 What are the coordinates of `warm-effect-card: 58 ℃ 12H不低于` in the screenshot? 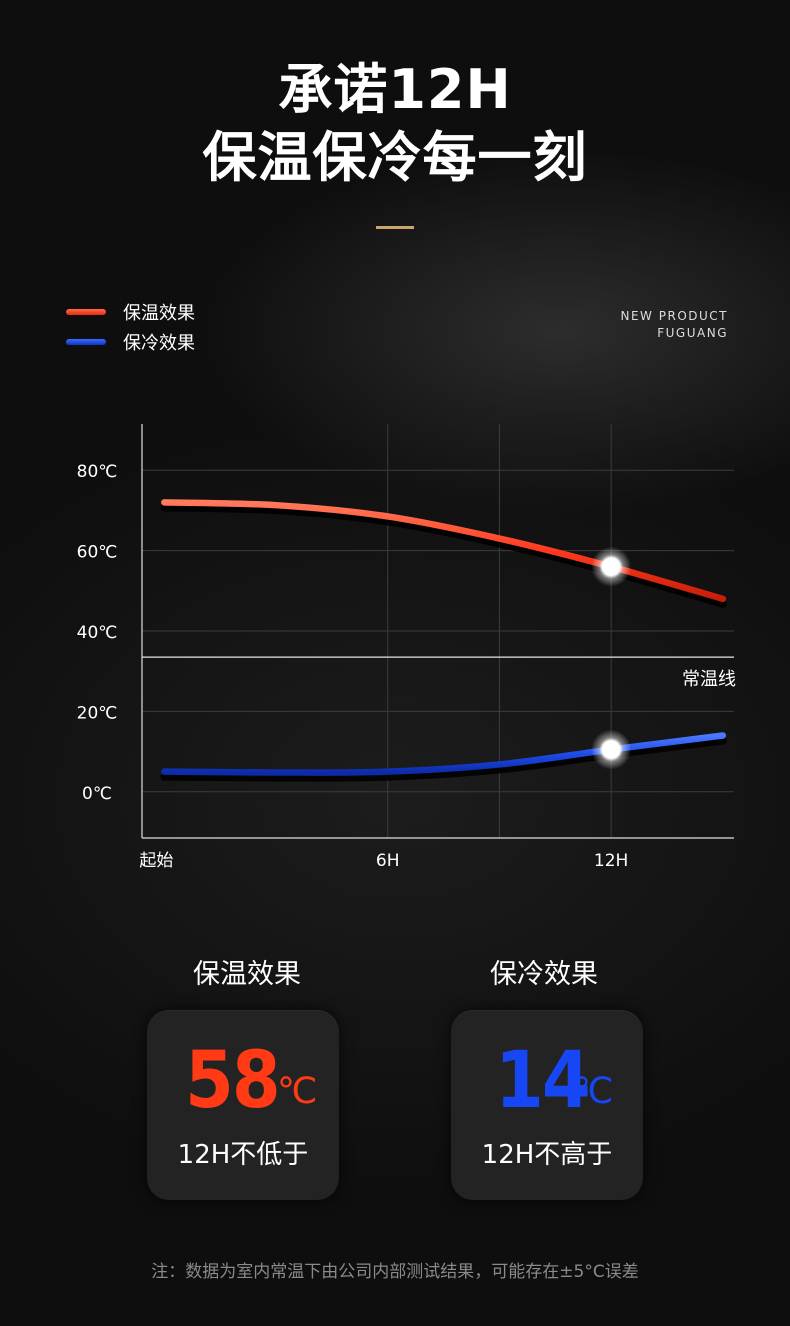 It's located at (243, 1105).